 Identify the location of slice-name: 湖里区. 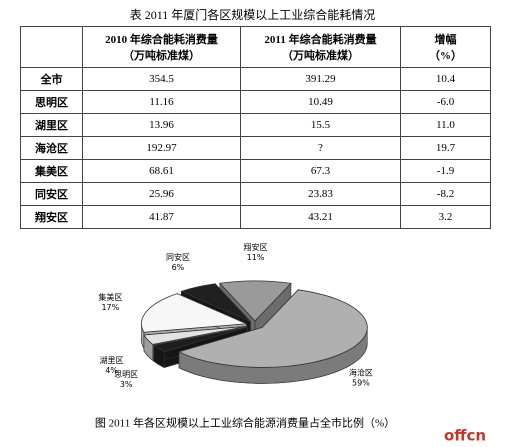
(112, 360).